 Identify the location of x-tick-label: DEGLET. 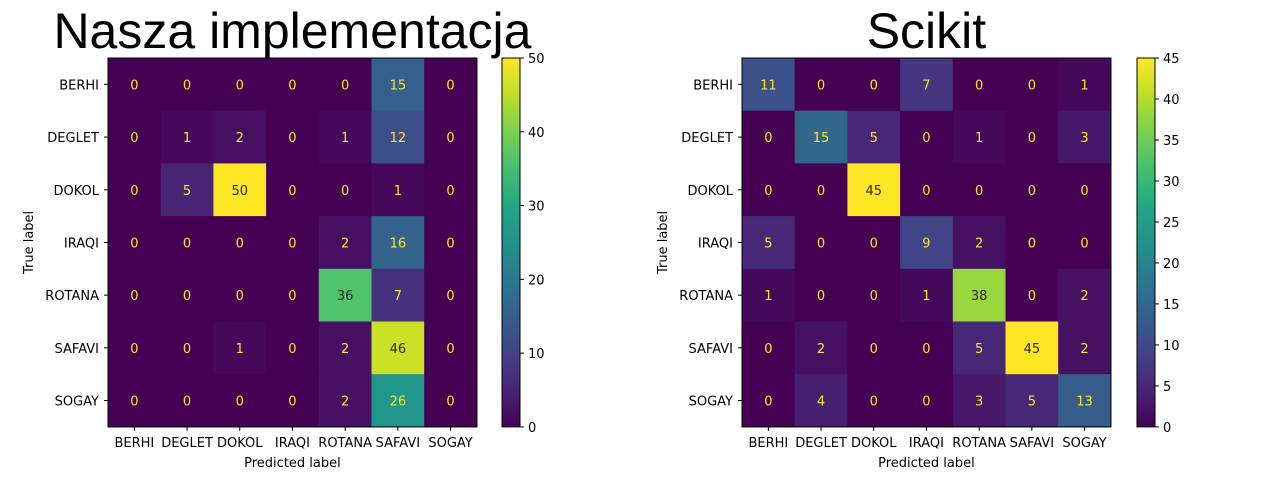
(187, 443).